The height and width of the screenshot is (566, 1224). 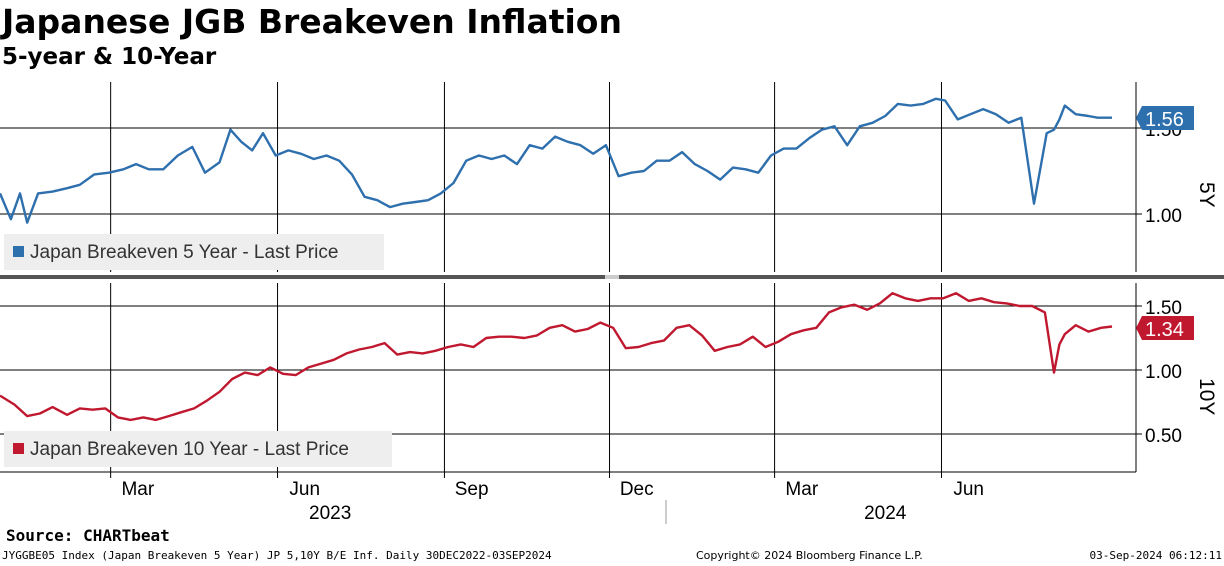 What do you see at coordinates (885, 513) in the screenshot?
I see `x-year-label: 2024` at bounding box center [885, 513].